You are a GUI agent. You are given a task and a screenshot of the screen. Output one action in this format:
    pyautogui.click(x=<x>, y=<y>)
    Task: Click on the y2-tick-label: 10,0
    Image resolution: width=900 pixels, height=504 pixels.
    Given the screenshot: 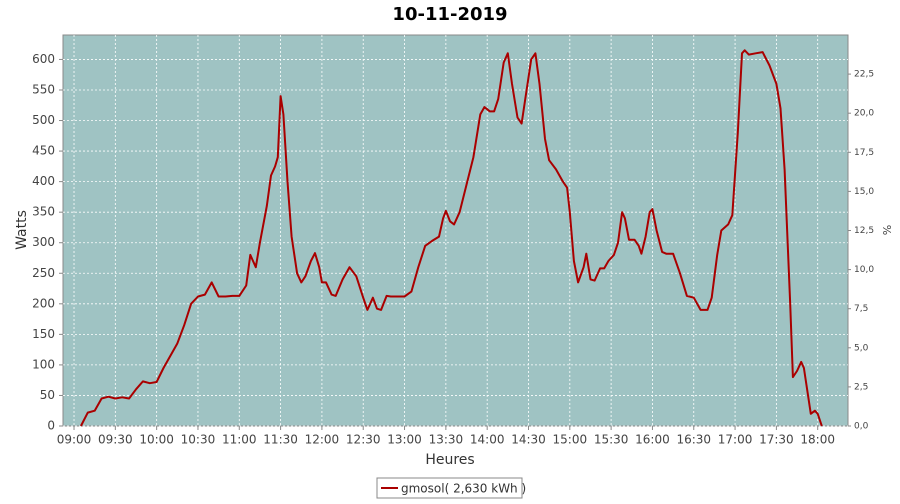 What is the action you would take?
    pyautogui.click(x=864, y=270)
    